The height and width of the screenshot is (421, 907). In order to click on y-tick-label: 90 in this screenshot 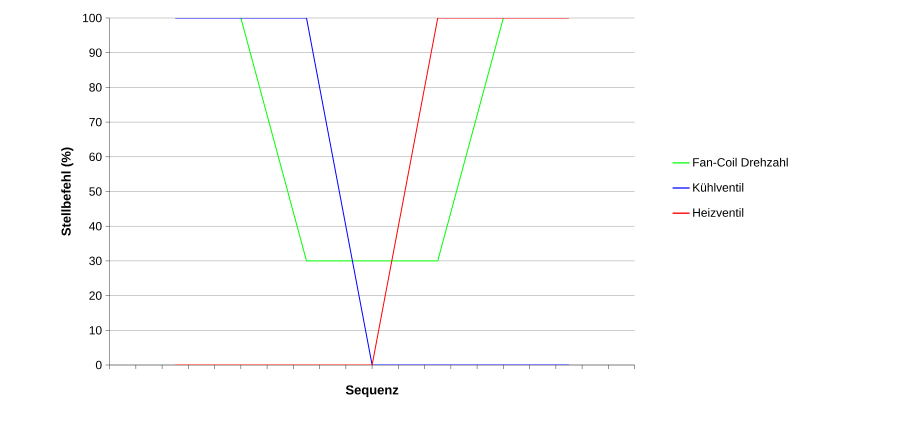, I will do `click(95, 52)`.